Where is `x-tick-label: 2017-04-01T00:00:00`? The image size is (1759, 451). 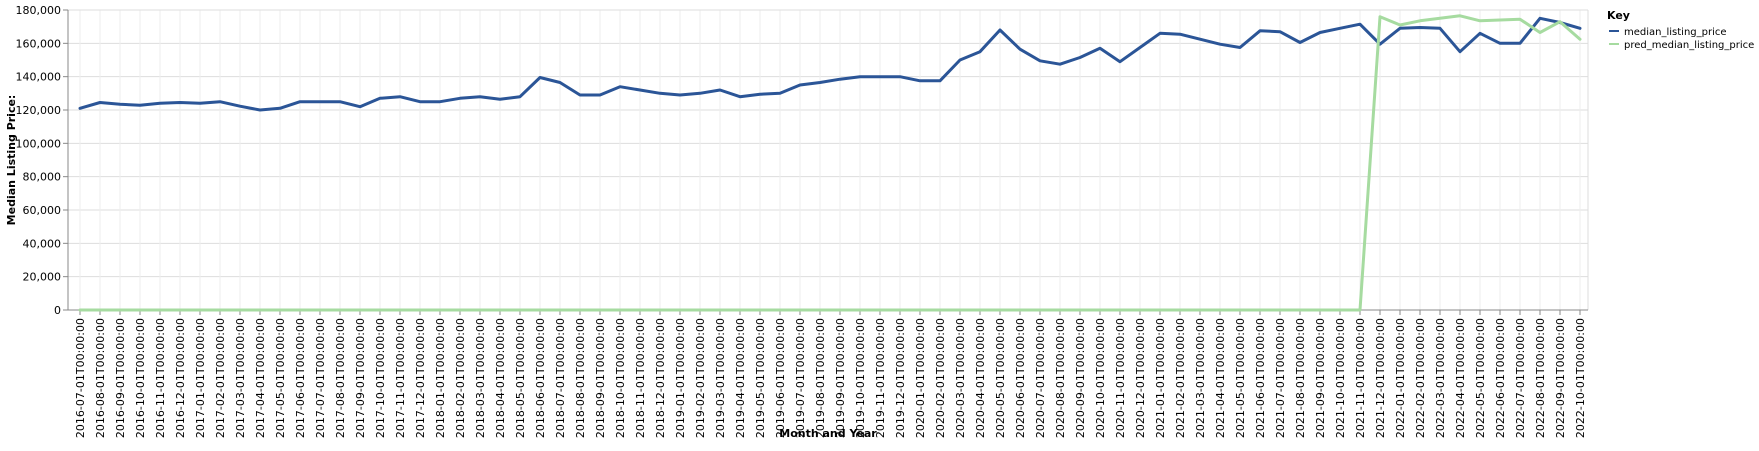
x-tick-label: 2017-04-01T00:00:00 is located at coordinates (260, 378).